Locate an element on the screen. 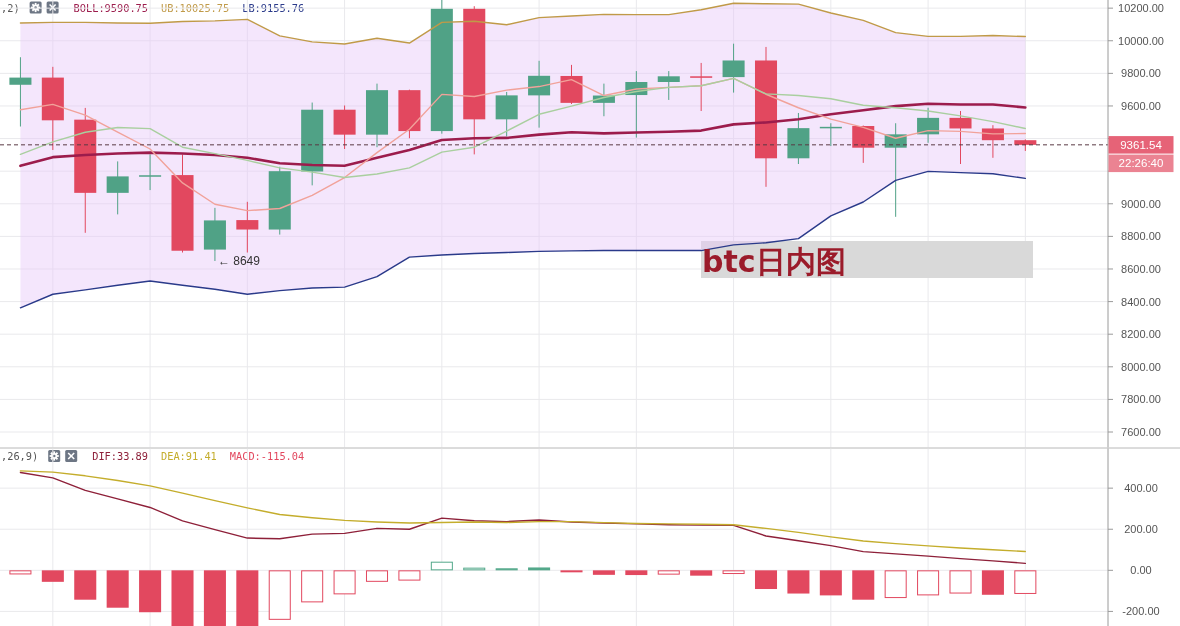 The height and width of the screenshot is (626, 1180). y-tick-label: 9600.00 is located at coordinates (1141, 105).